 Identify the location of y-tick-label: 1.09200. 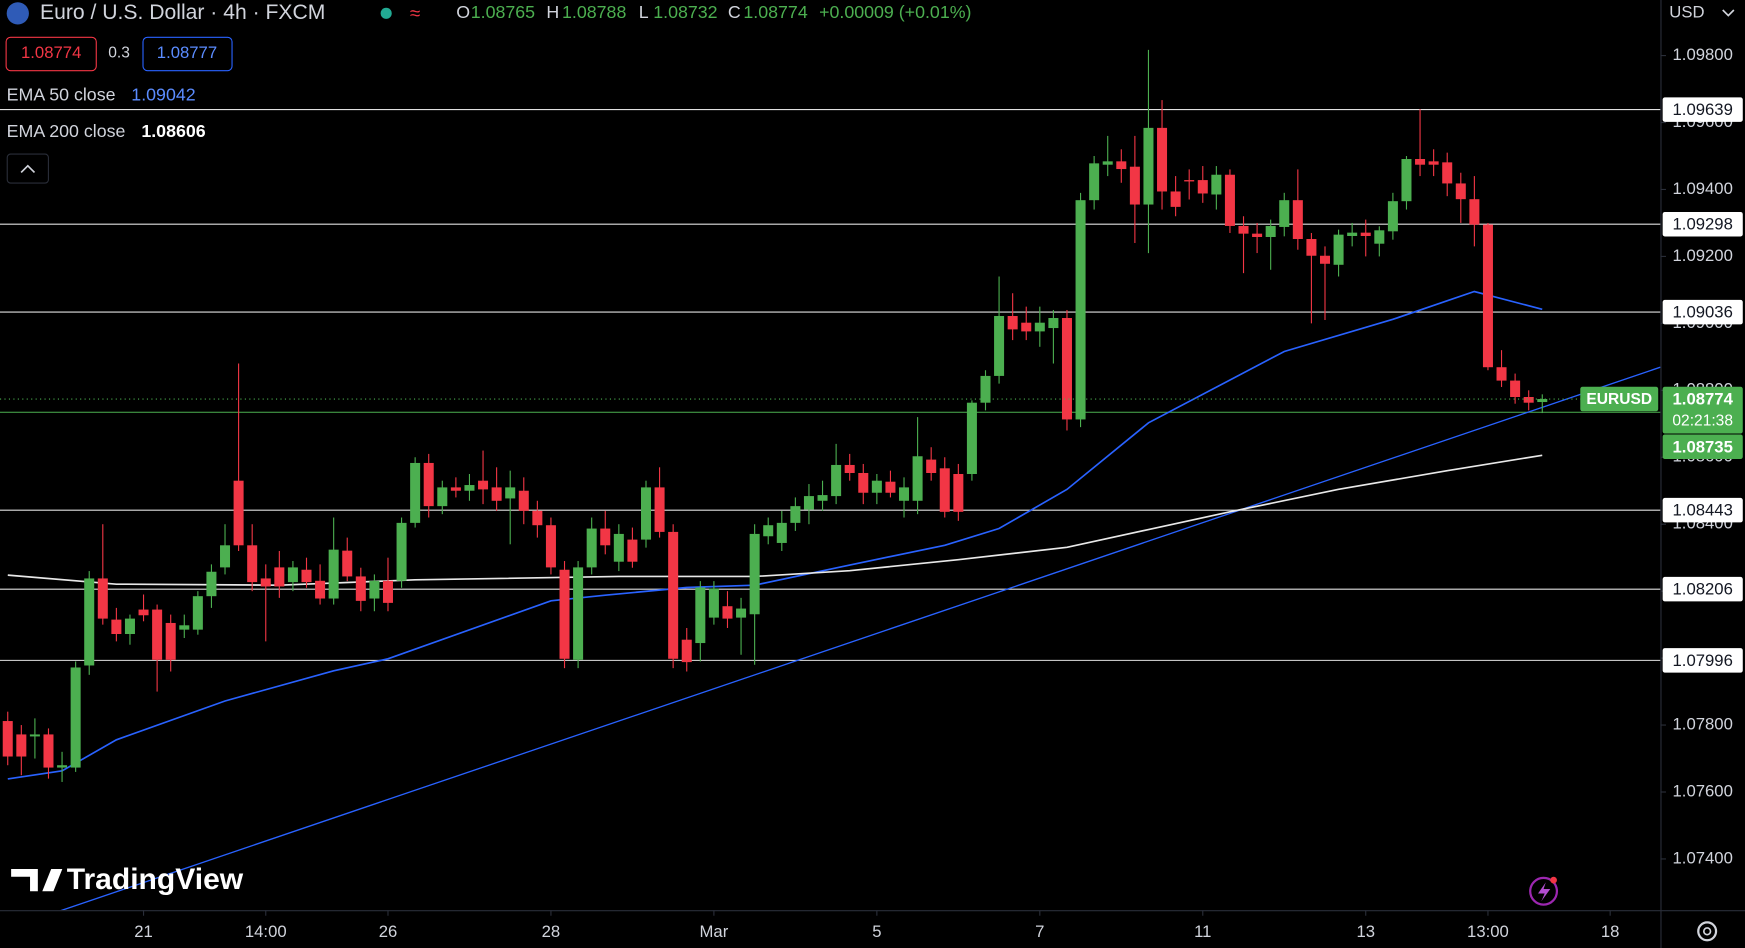
(1703, 255).